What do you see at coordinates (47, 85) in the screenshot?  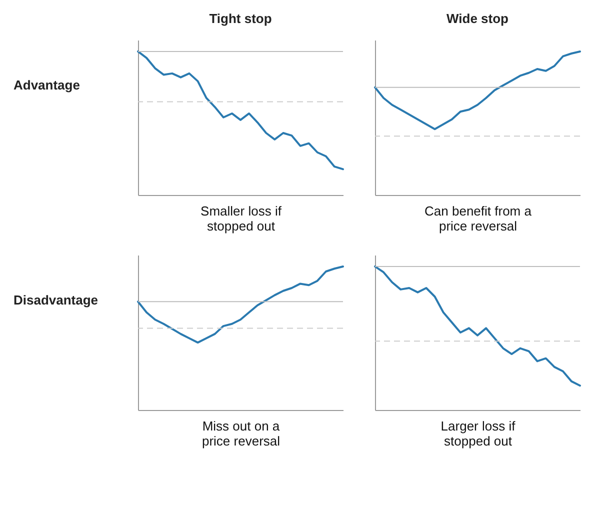 I see `y-axis-title: Advantage` at bounding box center [47, 85].